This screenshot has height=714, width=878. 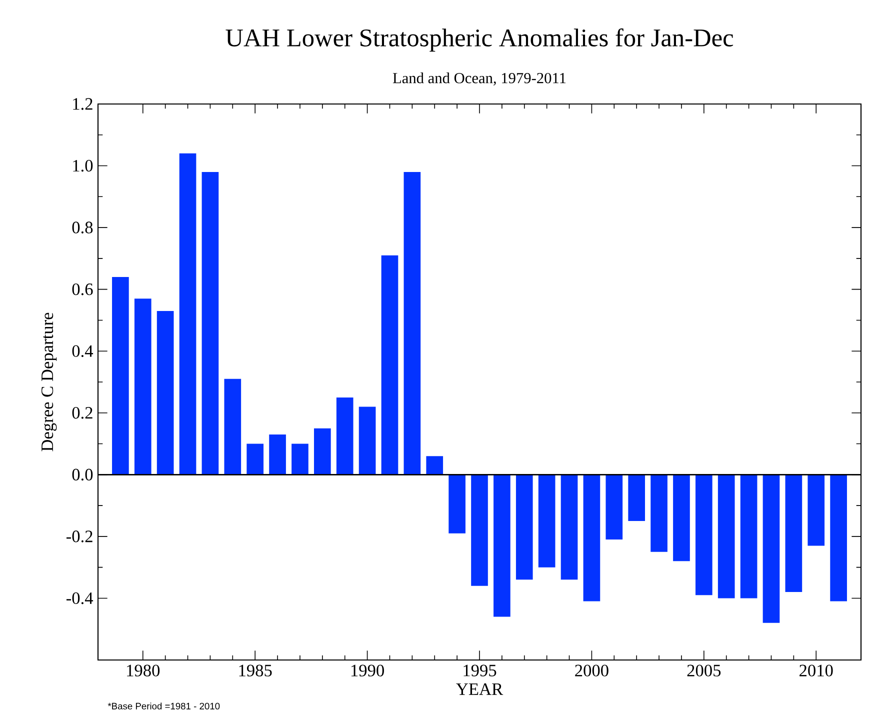 What do you see at coordinates (591, 670) in the screenshot?
I see `x-tick-label: 2000` at bounding box center [591, 670].